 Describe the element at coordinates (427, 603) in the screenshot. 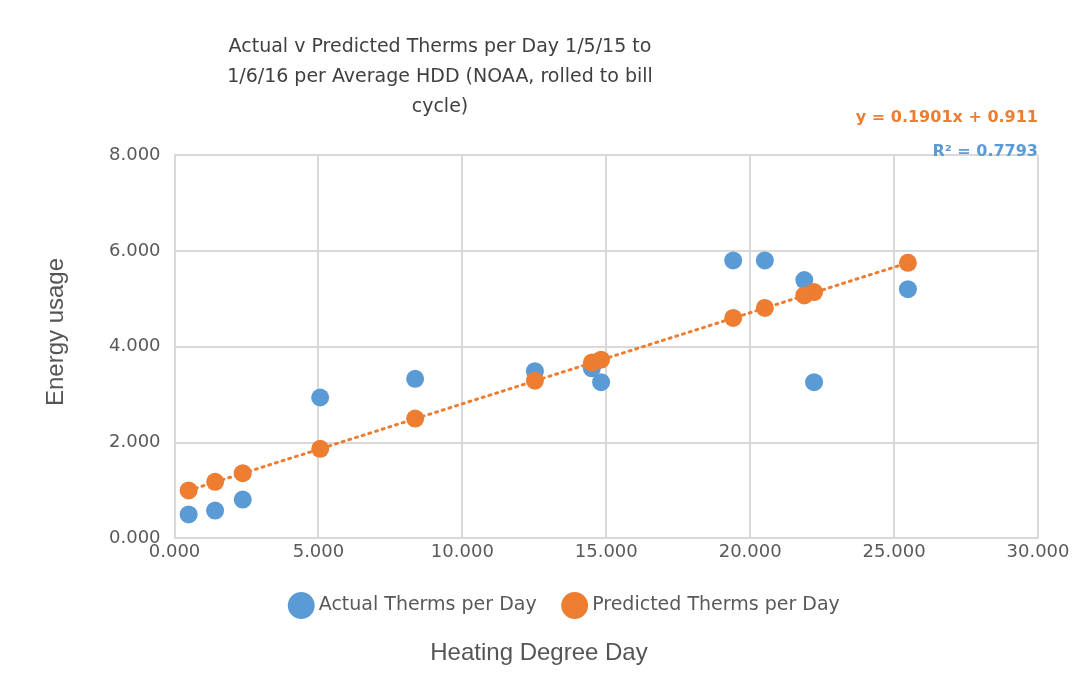

I see `legend-label: Actual Therms per Day` at that location.